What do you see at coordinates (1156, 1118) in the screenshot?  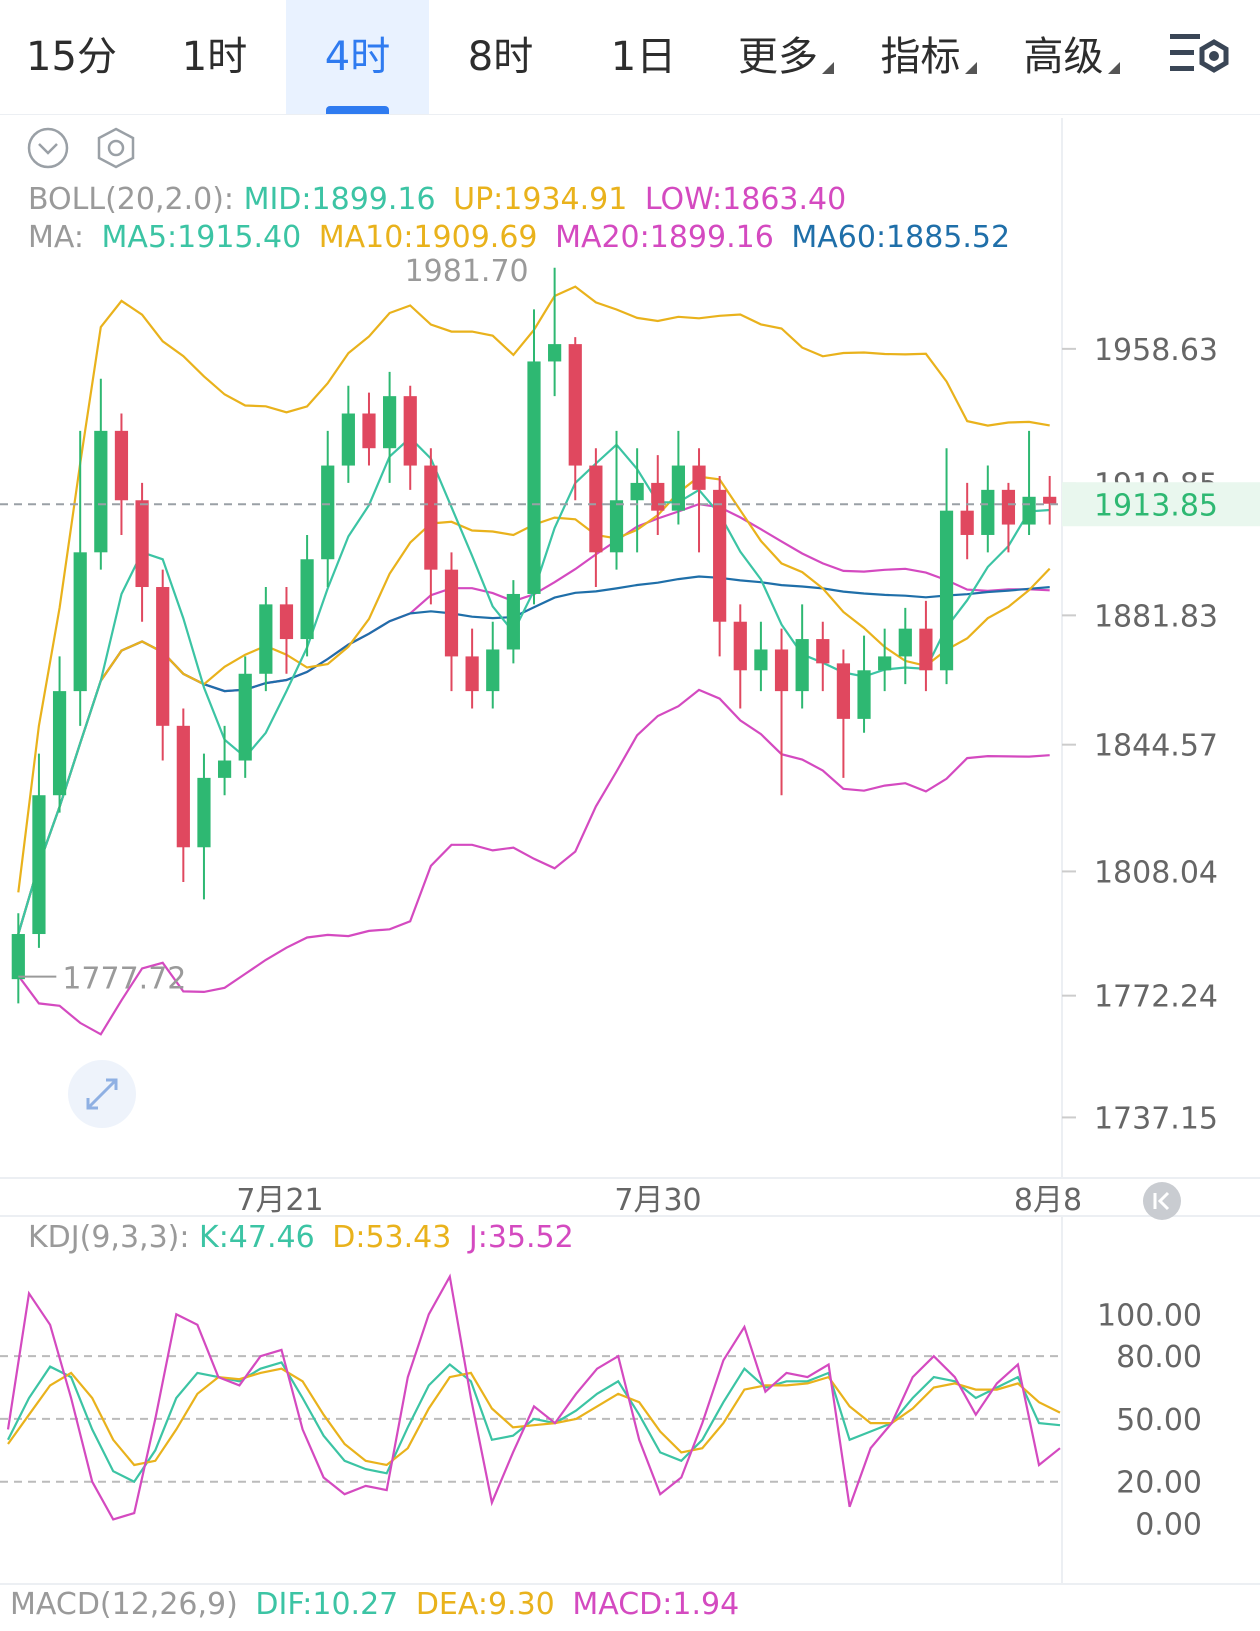 I see `price-tick-label: 1737.15` at bounding box center [1156, 1118].